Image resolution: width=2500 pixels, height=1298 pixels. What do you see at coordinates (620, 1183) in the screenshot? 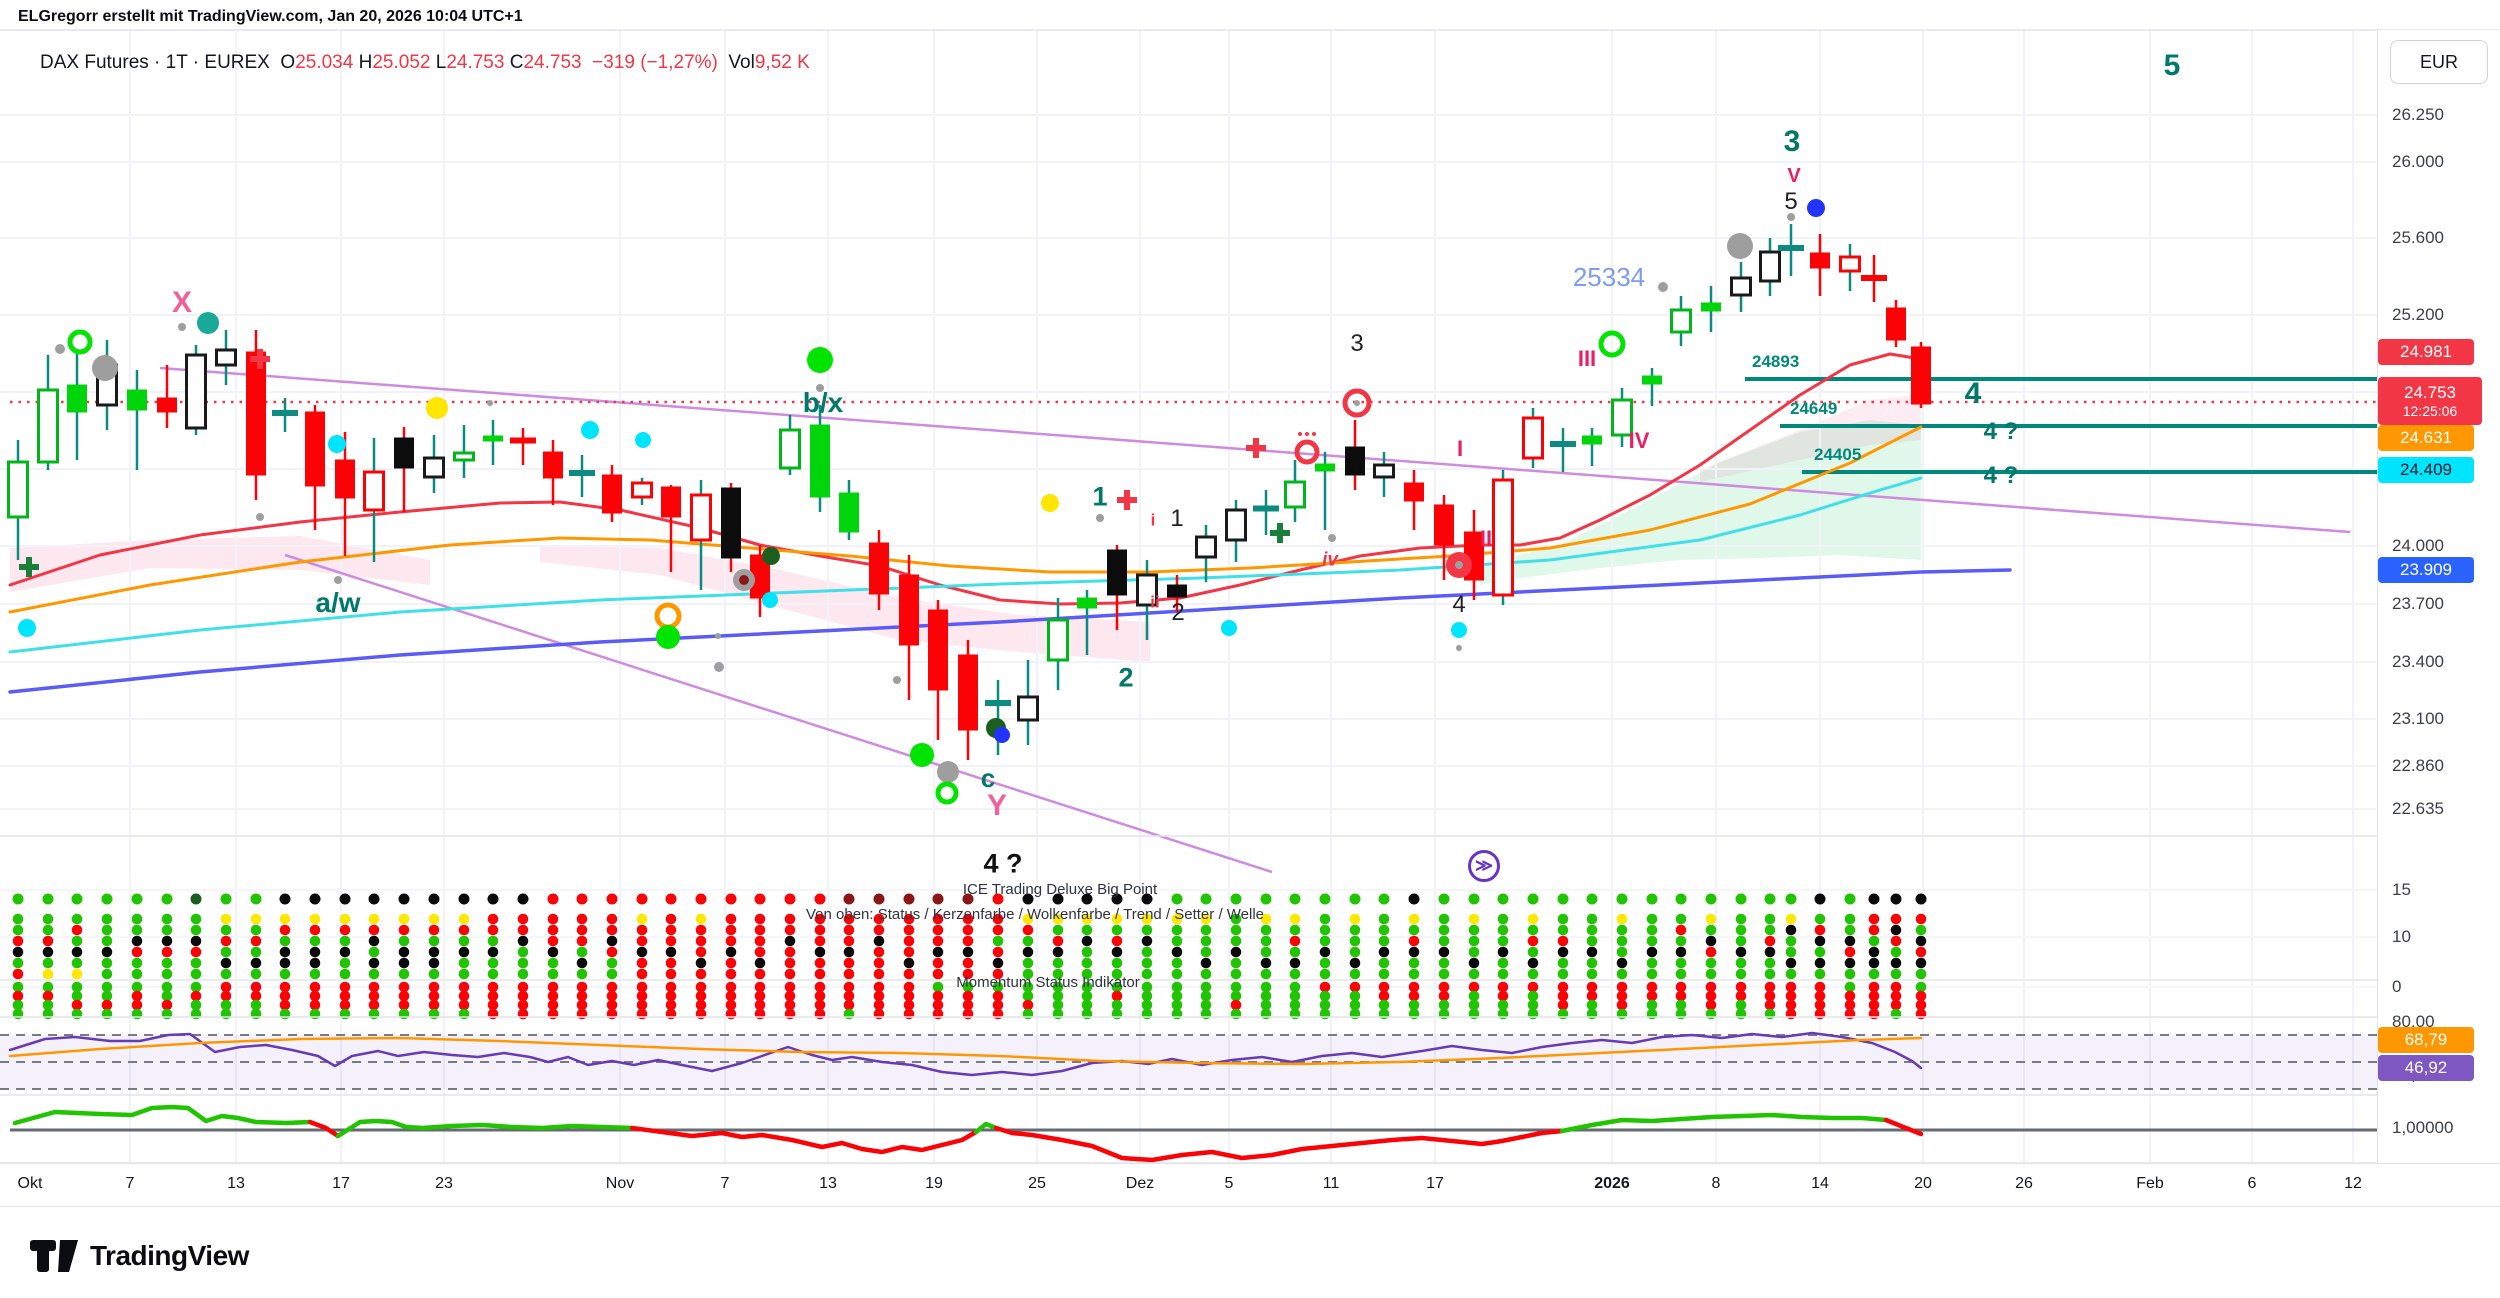
I see `time-tick-label: Nov` at bounding box center [620, 1183].